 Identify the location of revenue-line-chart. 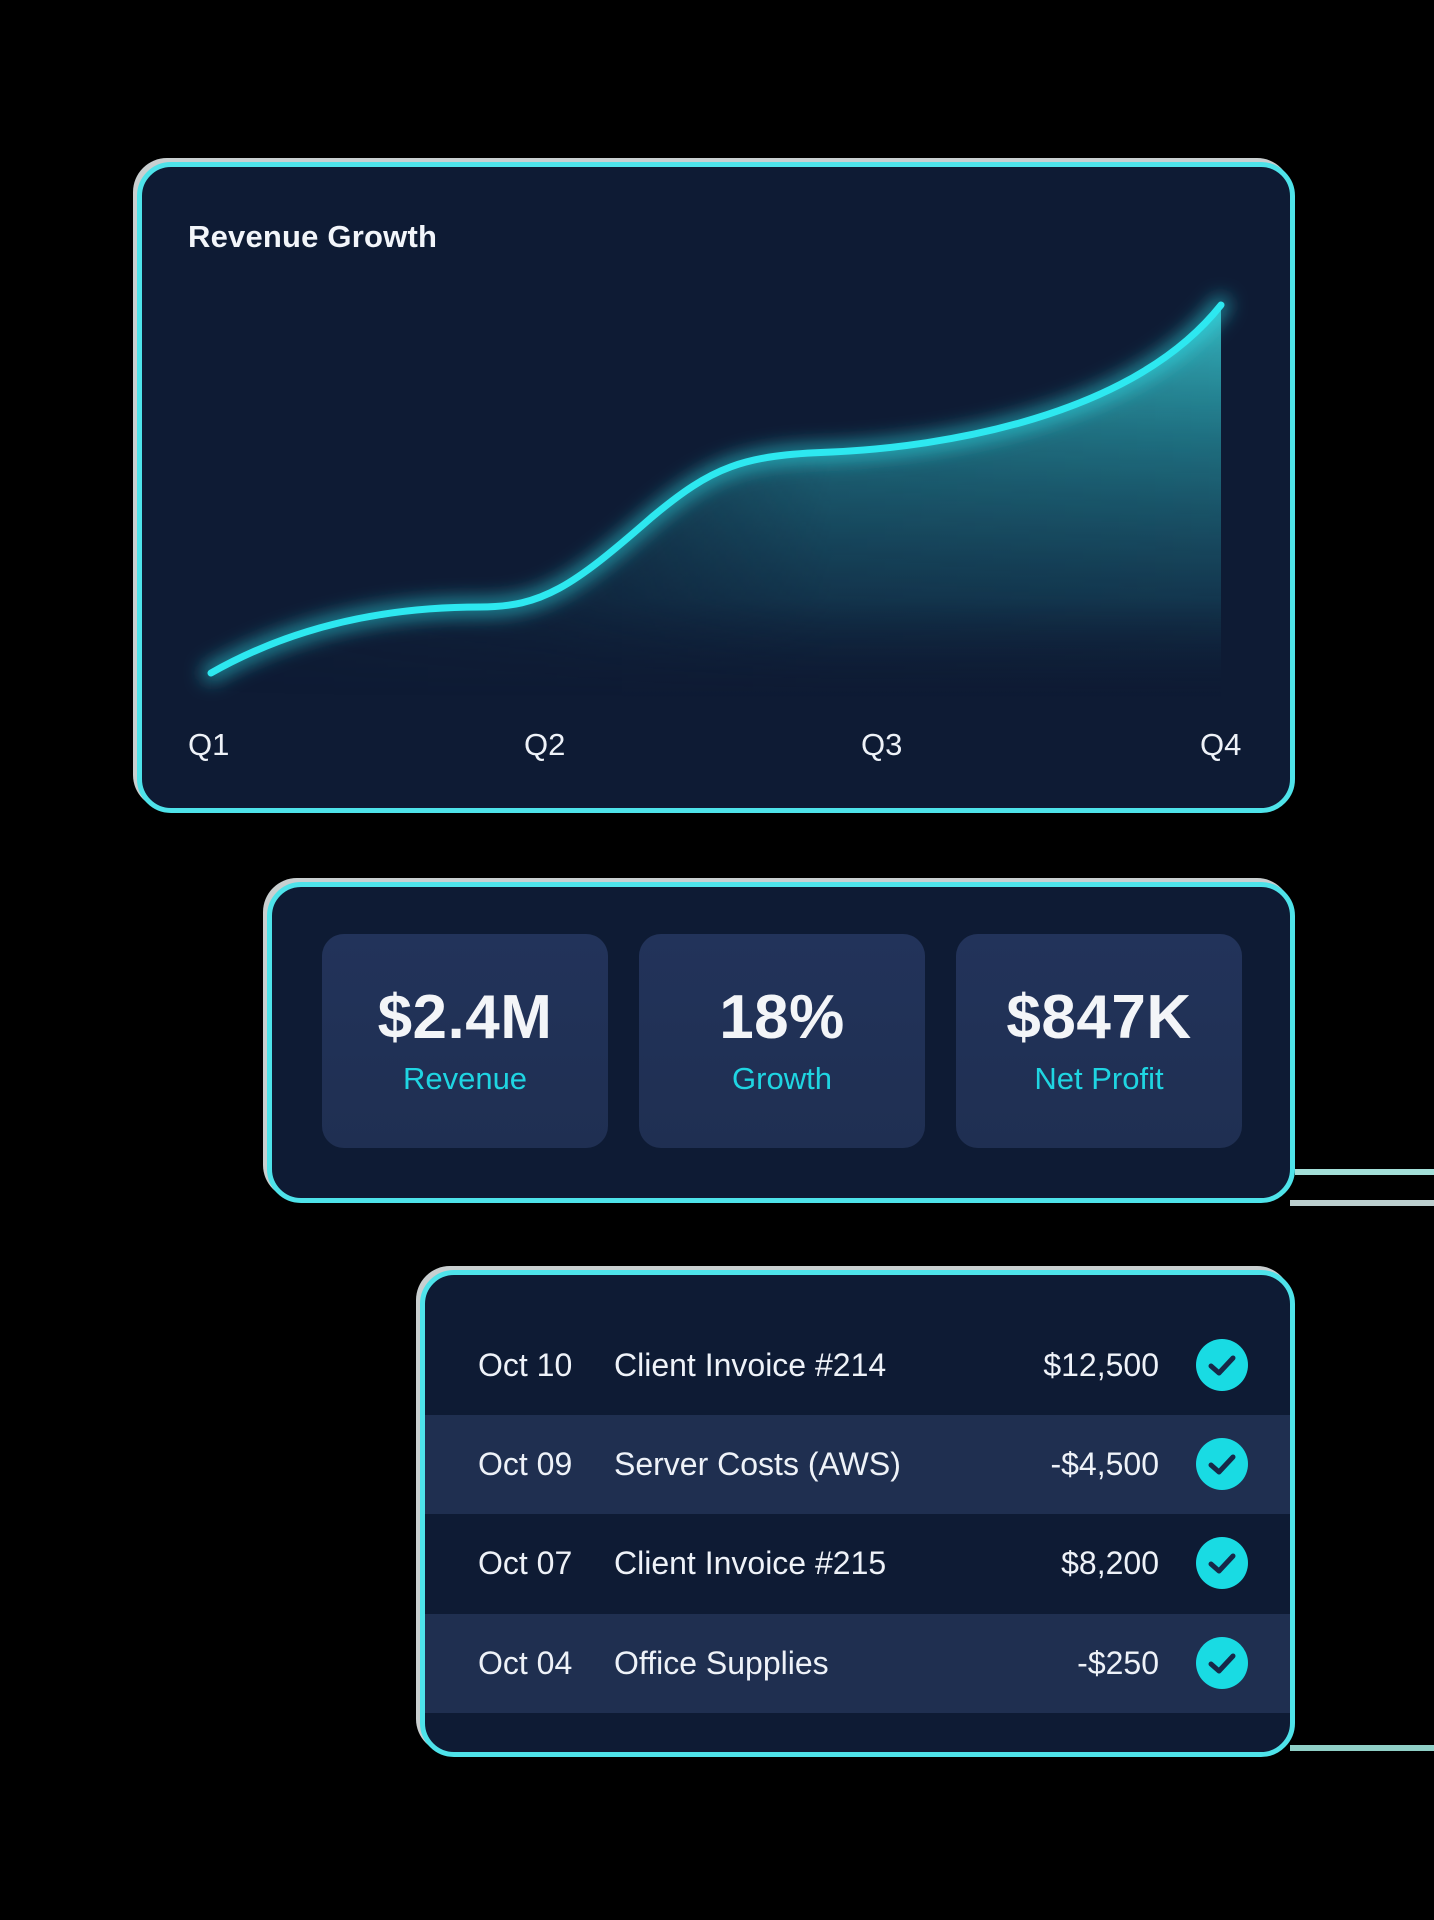
(716, 496).